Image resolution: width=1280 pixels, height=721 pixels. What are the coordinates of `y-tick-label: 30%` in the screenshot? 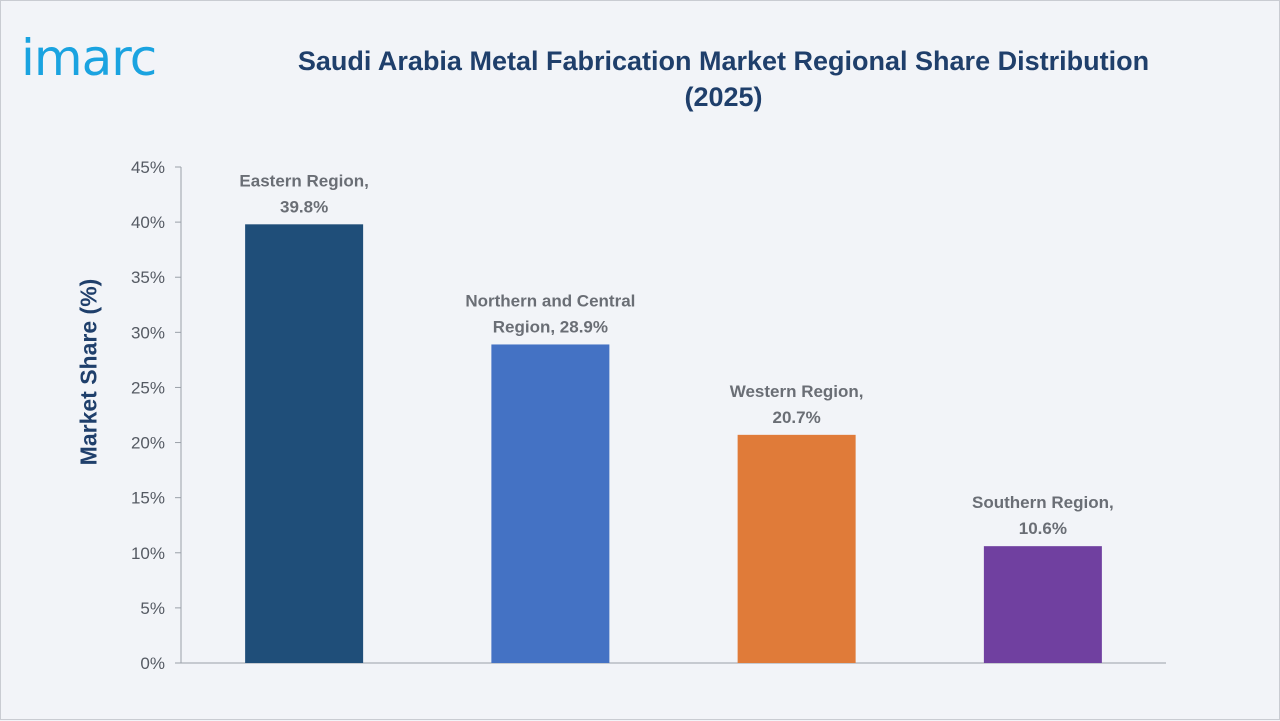 It's located at (148, 332).